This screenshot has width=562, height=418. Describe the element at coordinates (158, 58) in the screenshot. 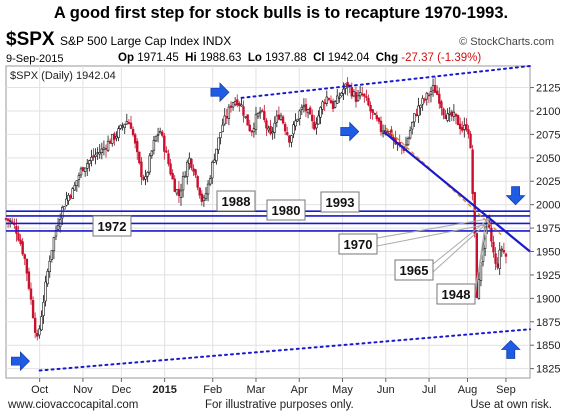

I see `open-value: 1971.45` at that location.